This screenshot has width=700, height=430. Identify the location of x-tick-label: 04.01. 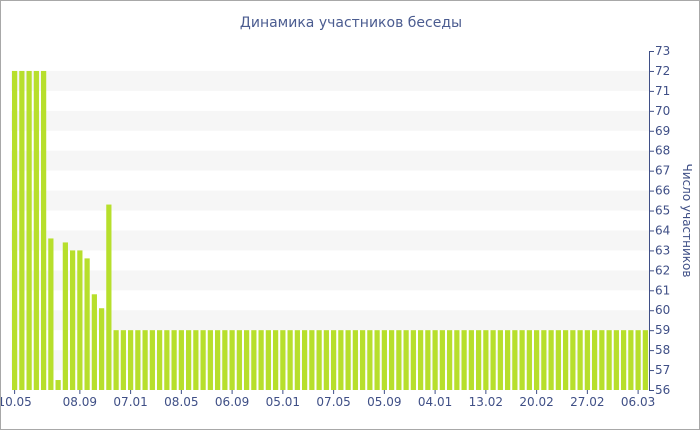
(435, 402).